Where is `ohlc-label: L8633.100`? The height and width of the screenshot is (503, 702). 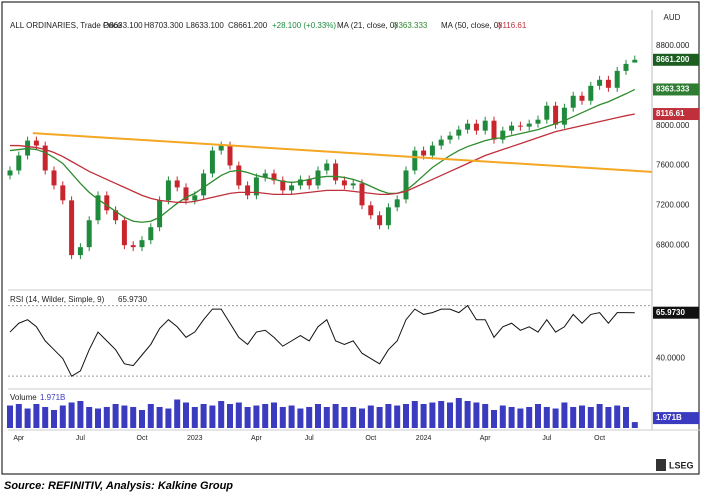
ohlc-label: L8633.100 is located at coordinates (205, 25).